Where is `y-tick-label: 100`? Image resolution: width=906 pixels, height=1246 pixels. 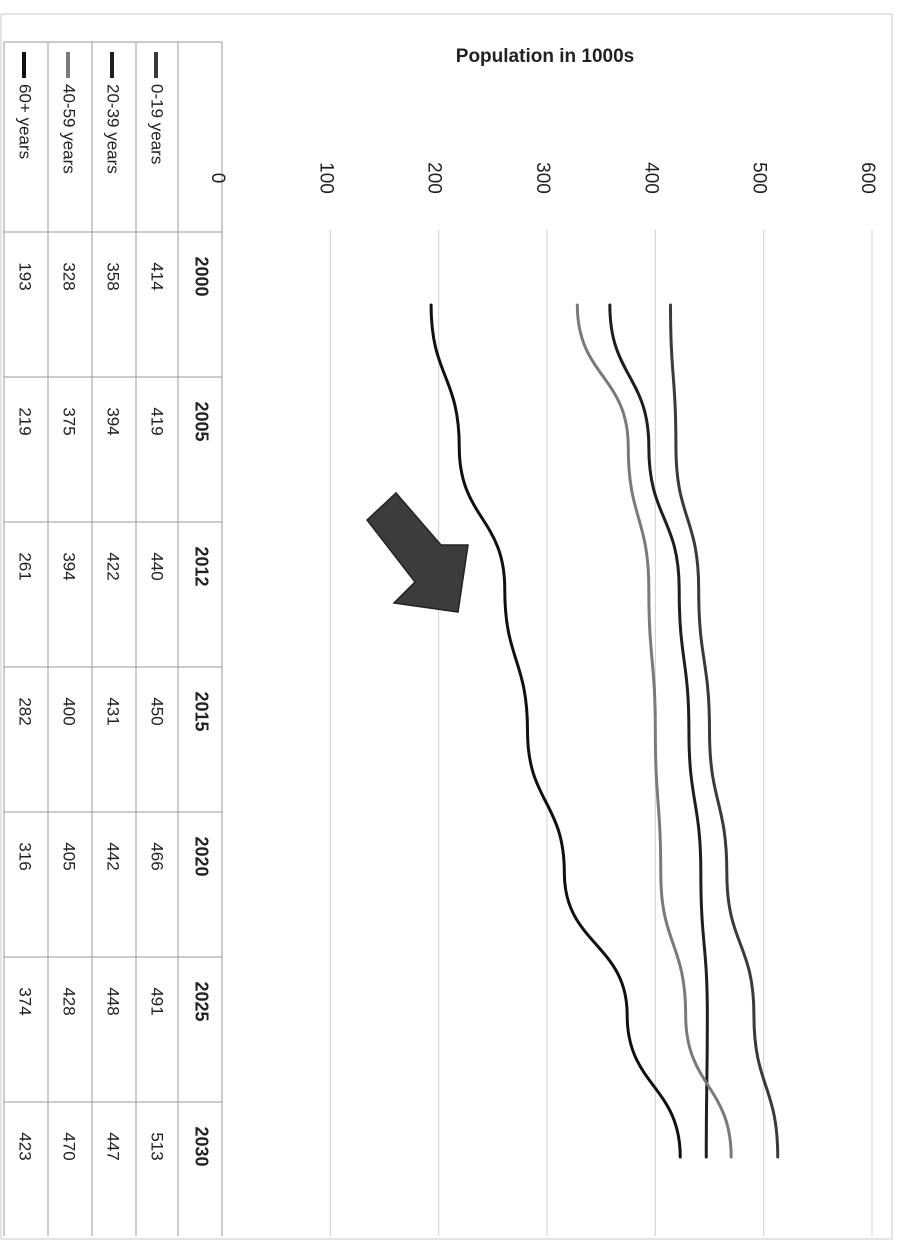
y-tick-label: 100 is located at coordinates (325, 178).